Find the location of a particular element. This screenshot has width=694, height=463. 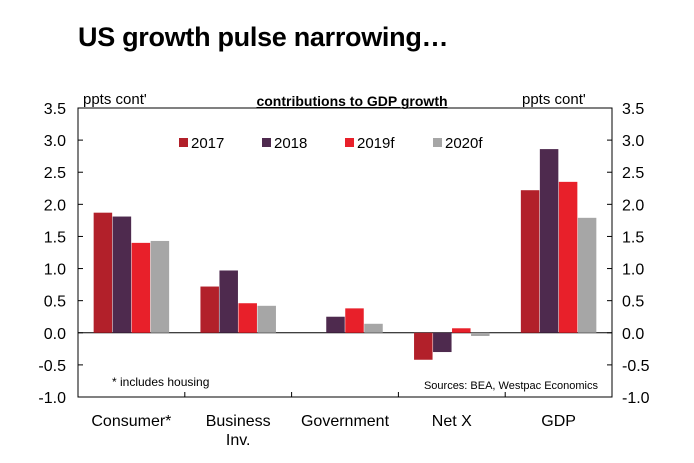

x-category-label: GDP is located at coordinates (558, 421).